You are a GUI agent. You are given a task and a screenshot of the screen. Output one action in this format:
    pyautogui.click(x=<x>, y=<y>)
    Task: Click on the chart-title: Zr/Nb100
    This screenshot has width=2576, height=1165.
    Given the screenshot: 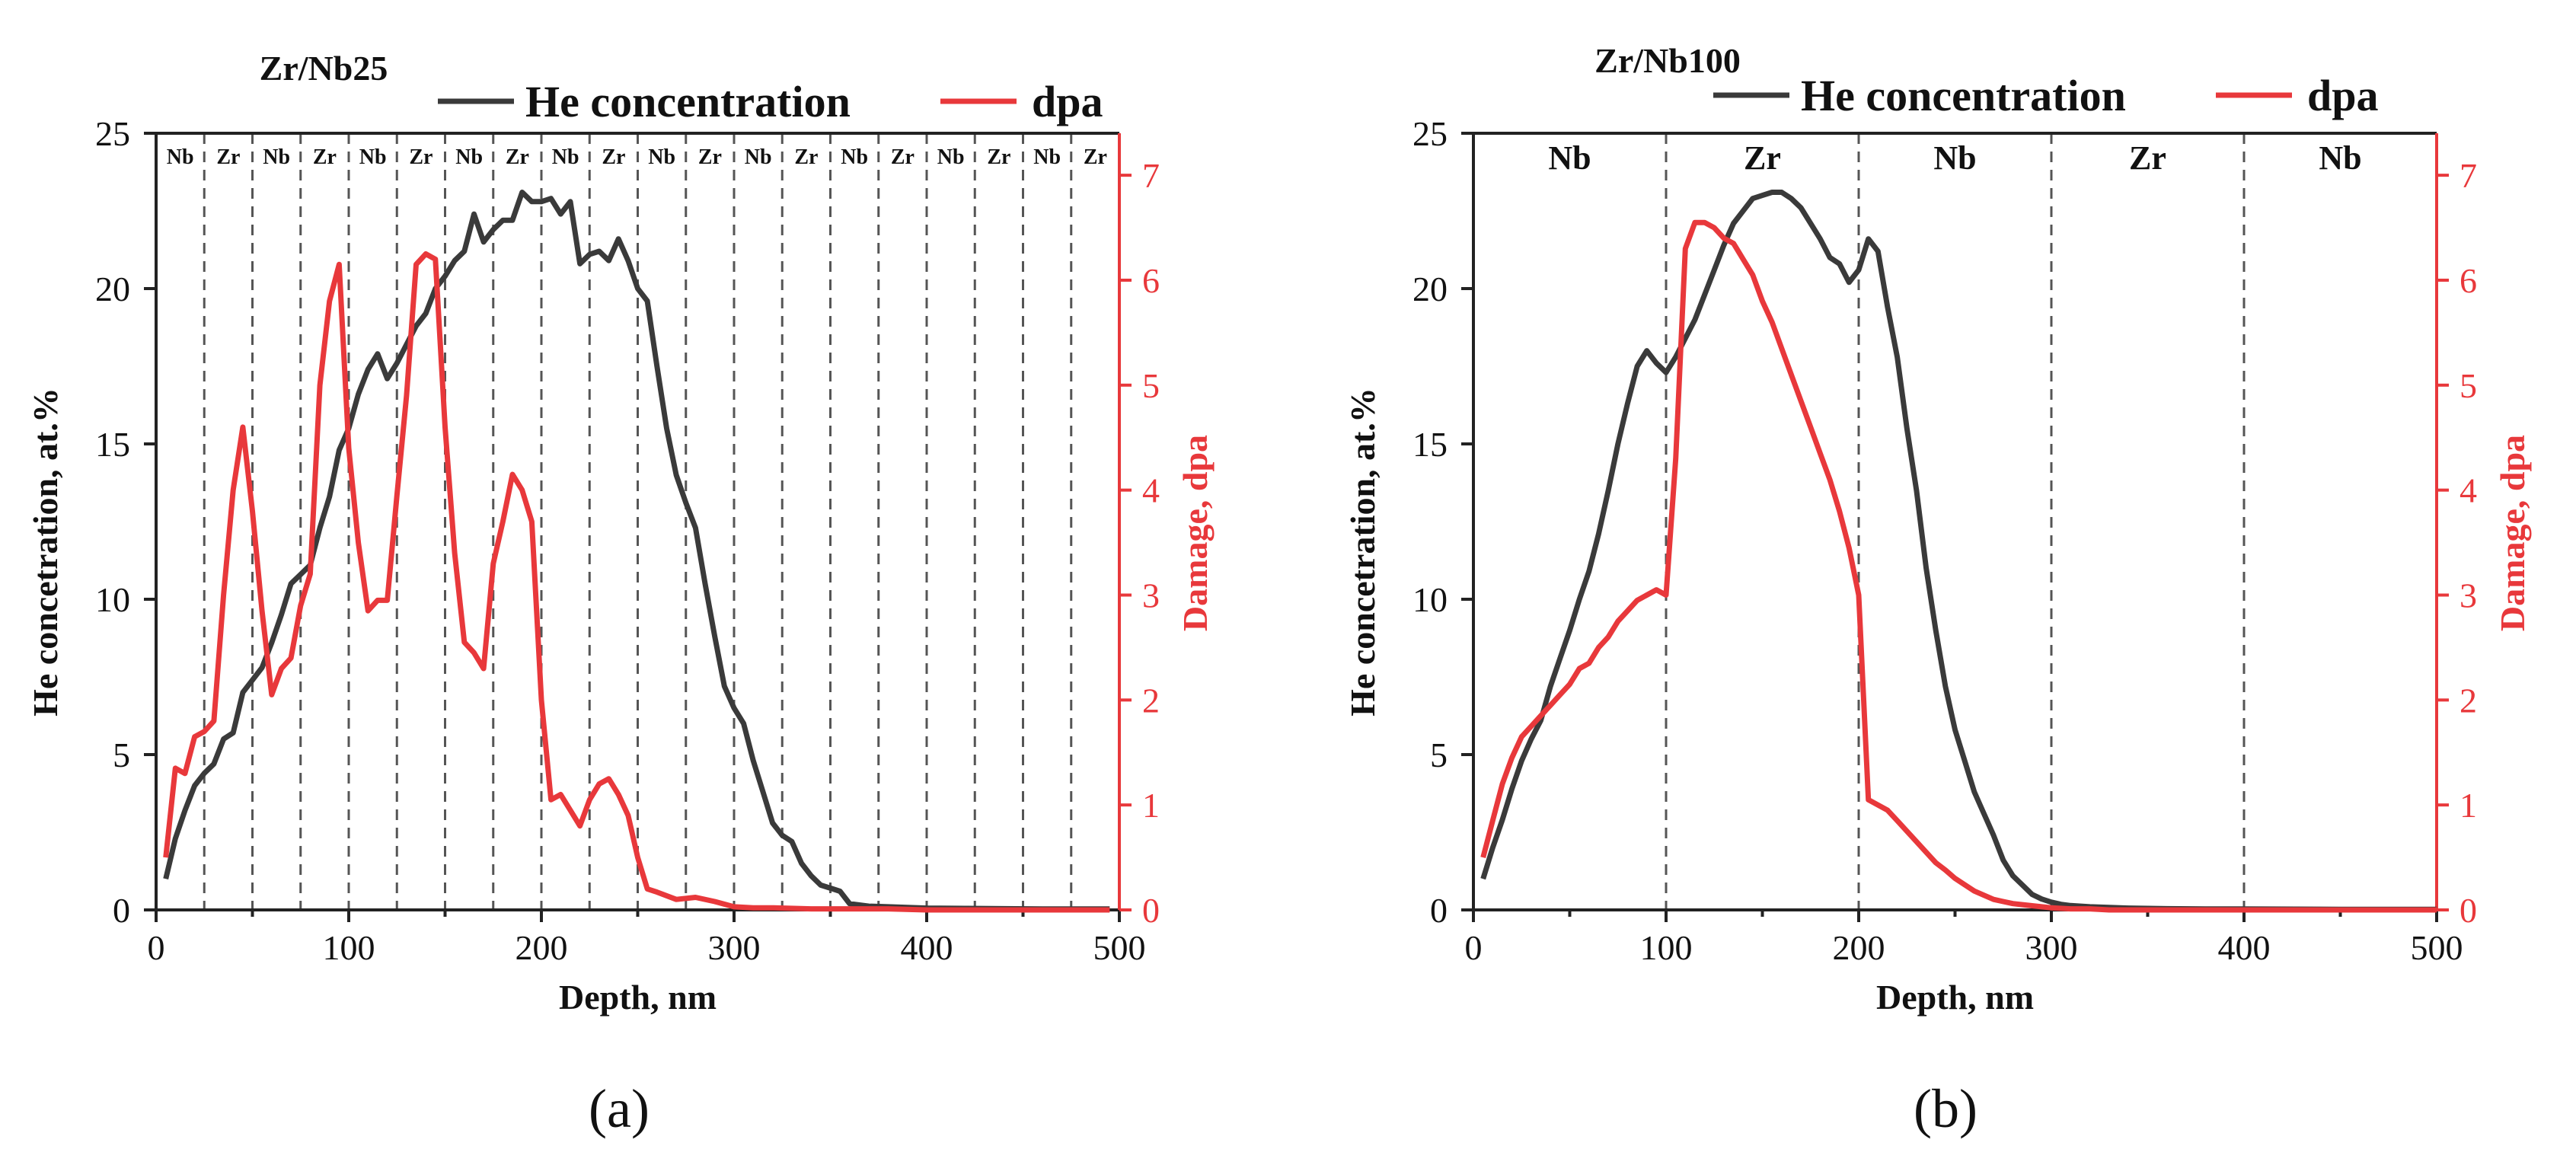 What is the action you would take?
    pyautogui.click(x=1667, y=60)
    